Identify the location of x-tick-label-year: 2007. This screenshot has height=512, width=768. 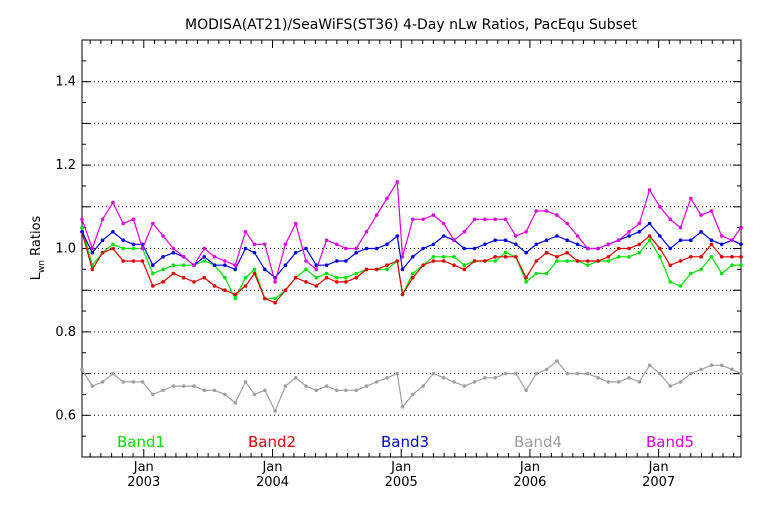
(658, 482).